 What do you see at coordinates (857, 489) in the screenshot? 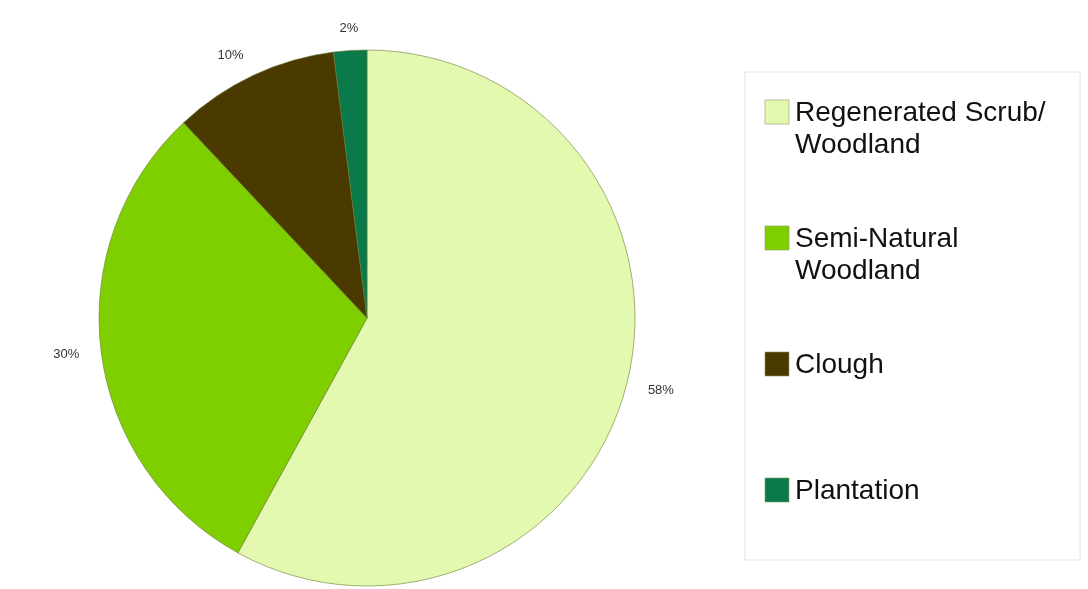
I see `legend-label: Plantation` at bounding box center [857, 489].